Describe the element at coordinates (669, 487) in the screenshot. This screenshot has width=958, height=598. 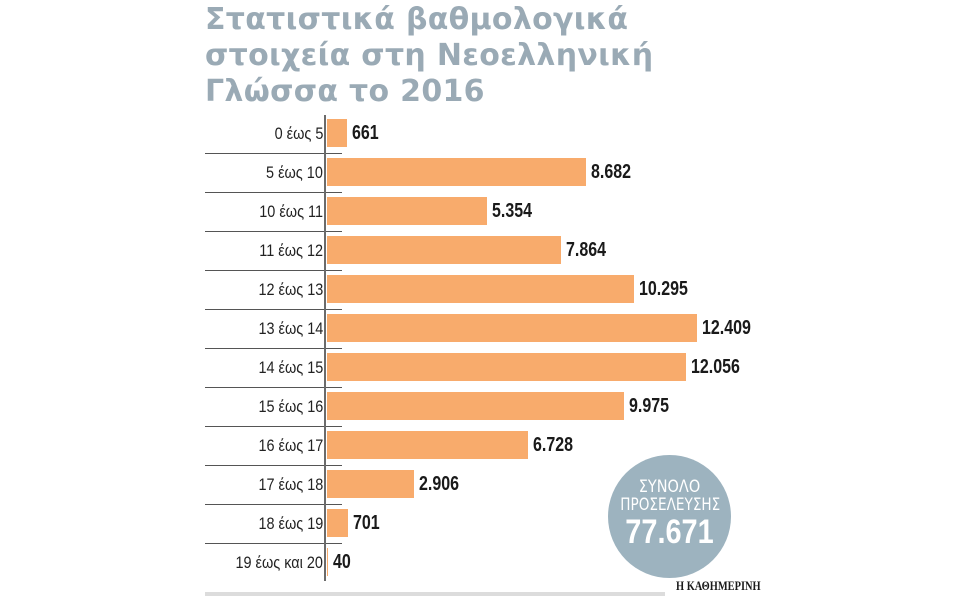
I see `total-label-line-1: ΣΥΝΟΛΟ` at that location.